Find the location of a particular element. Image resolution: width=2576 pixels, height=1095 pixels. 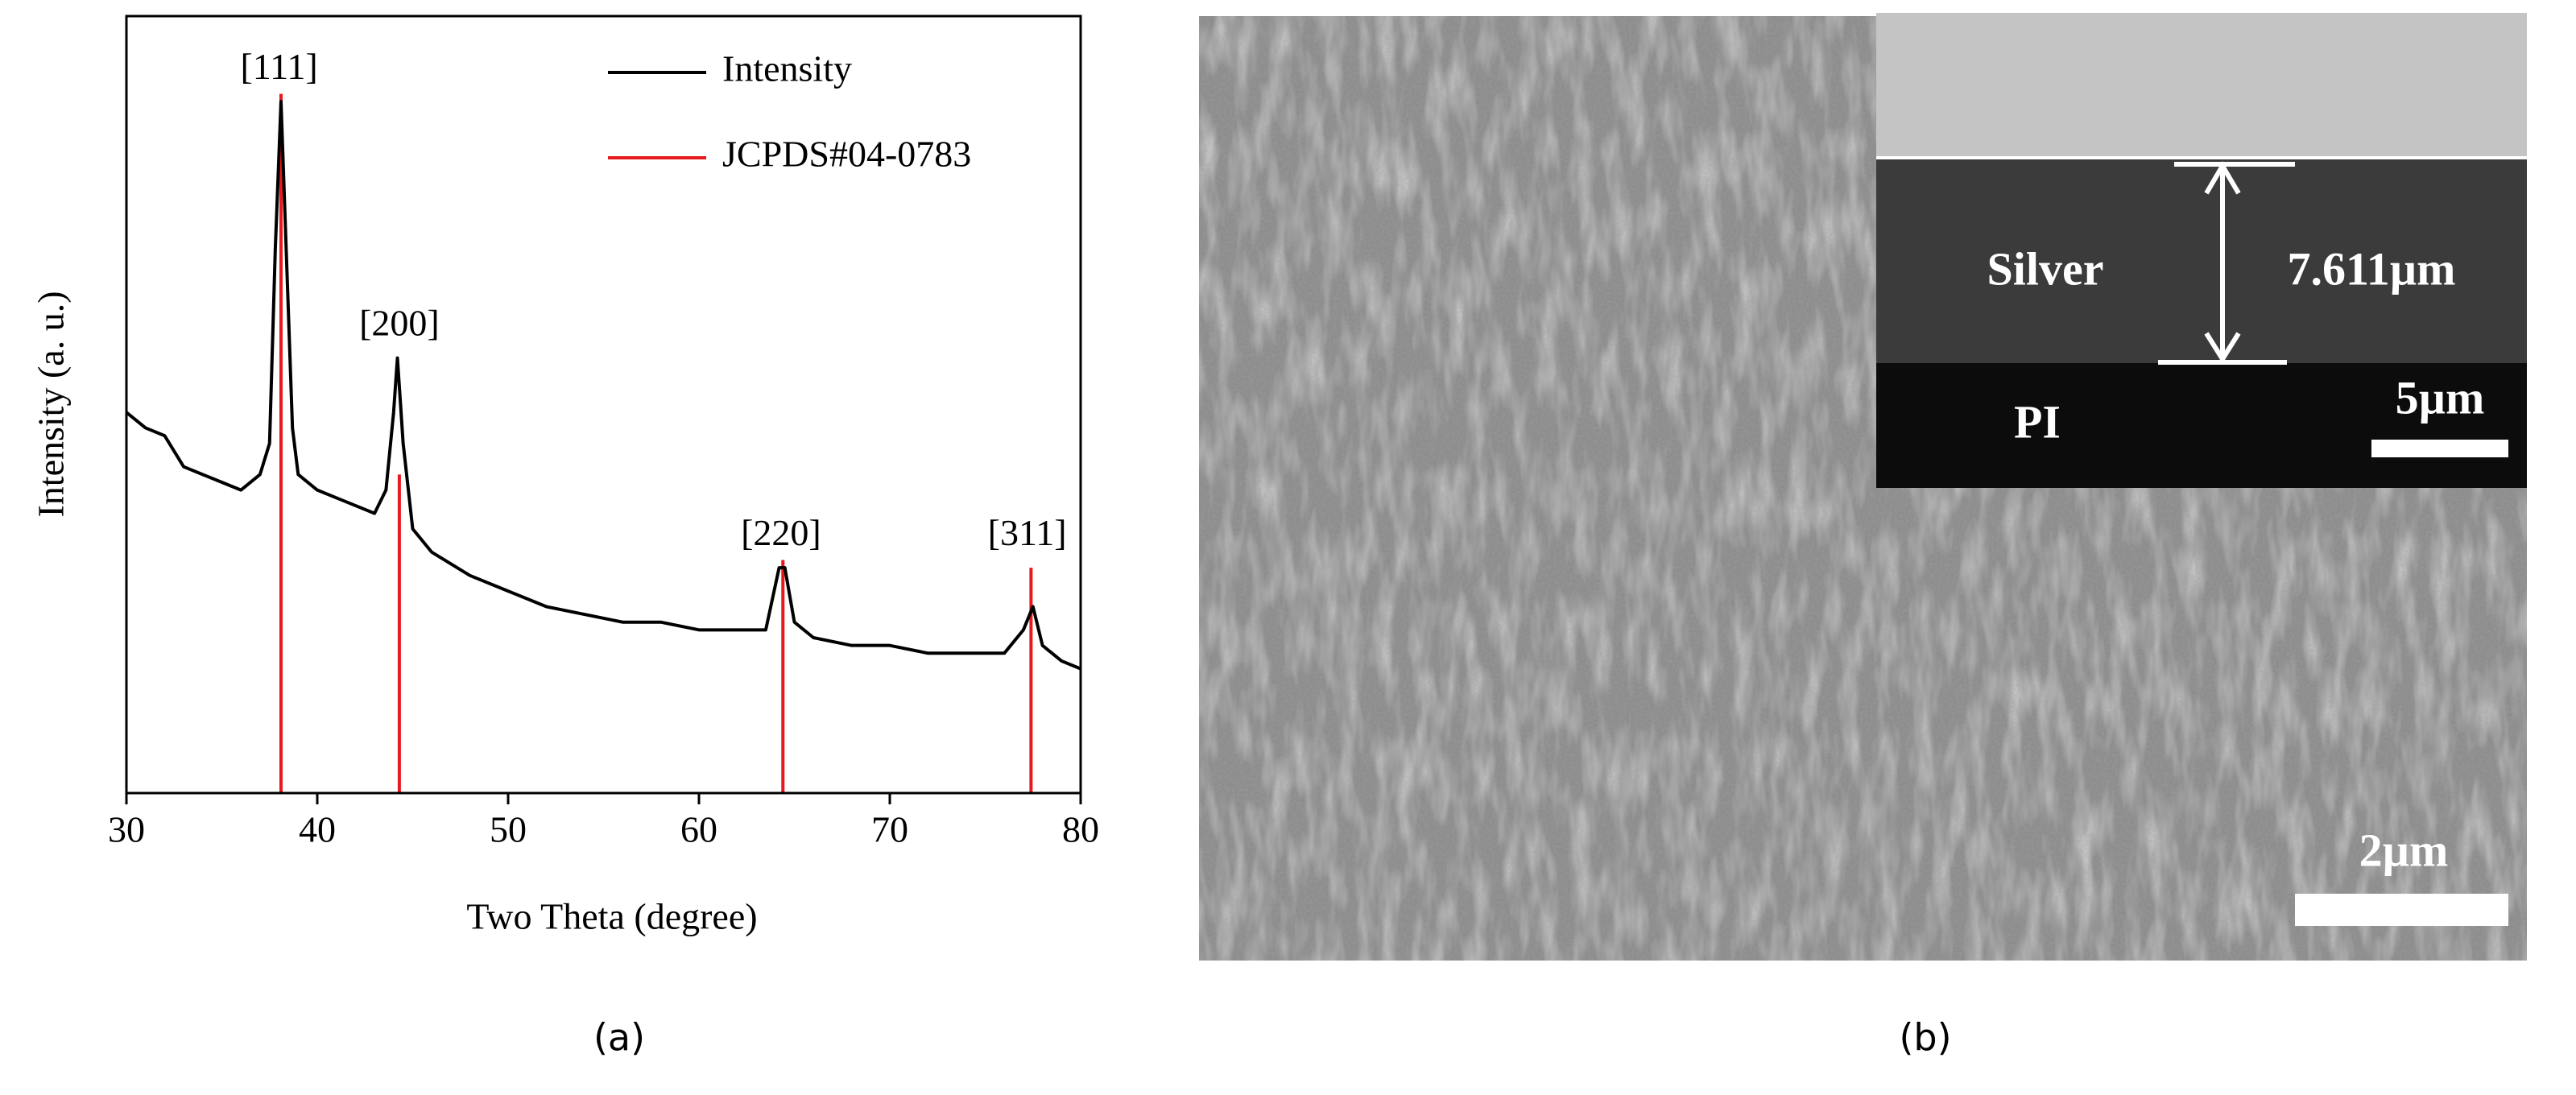

scale-label: 2µm is located at coordinates (2404, 850).